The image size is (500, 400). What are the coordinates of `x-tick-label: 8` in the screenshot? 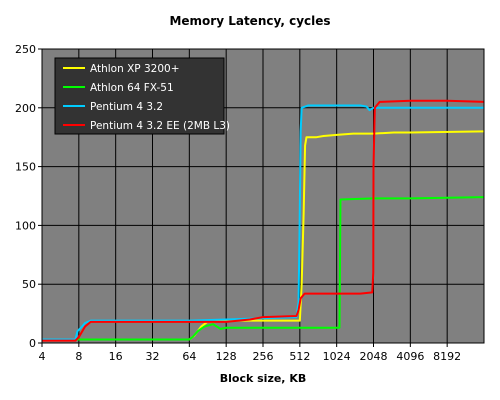 It's located at (78, 356).